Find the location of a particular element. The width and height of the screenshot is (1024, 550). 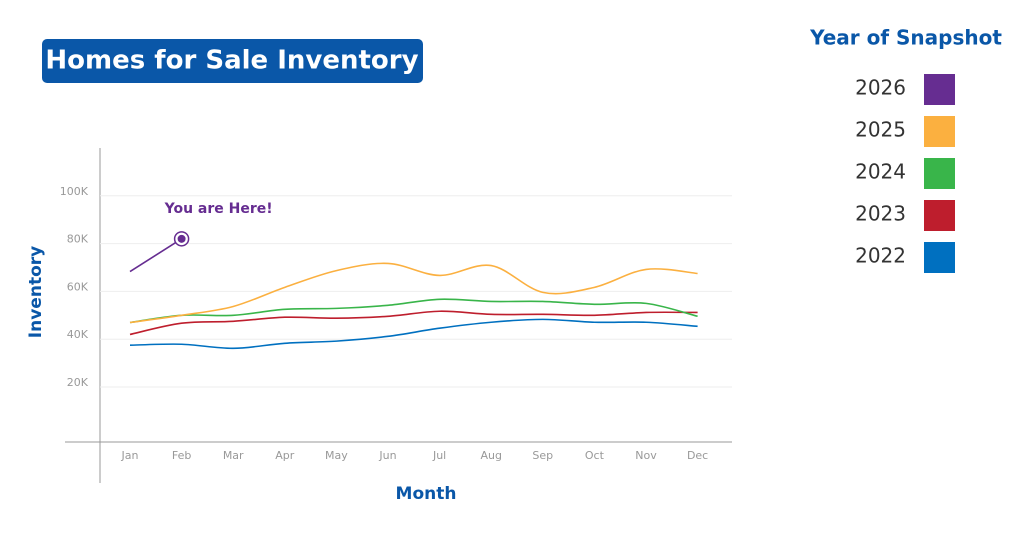

annotation: You are Here! is located at coordinates (218, 209).